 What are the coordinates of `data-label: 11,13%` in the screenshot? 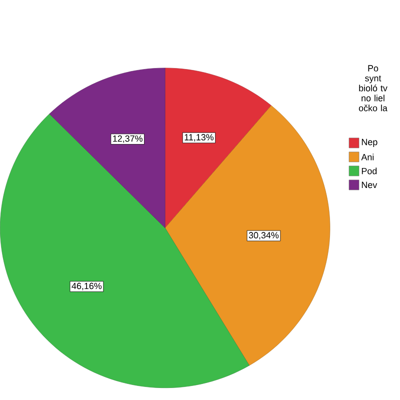 It's located at (199, 138).